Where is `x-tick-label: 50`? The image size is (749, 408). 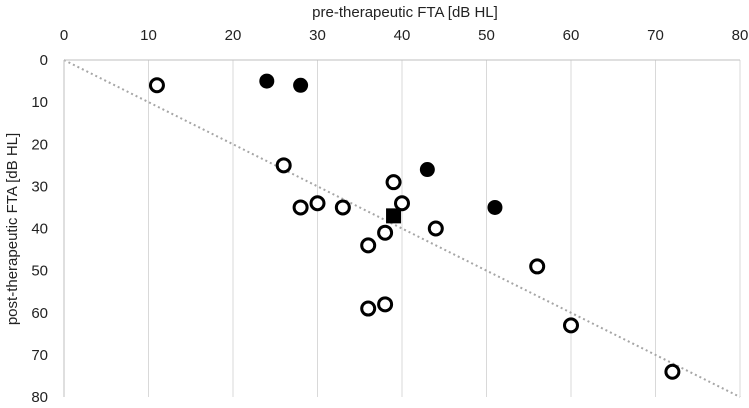
x-tick-label: 50 is located at coordinates (486, 35).